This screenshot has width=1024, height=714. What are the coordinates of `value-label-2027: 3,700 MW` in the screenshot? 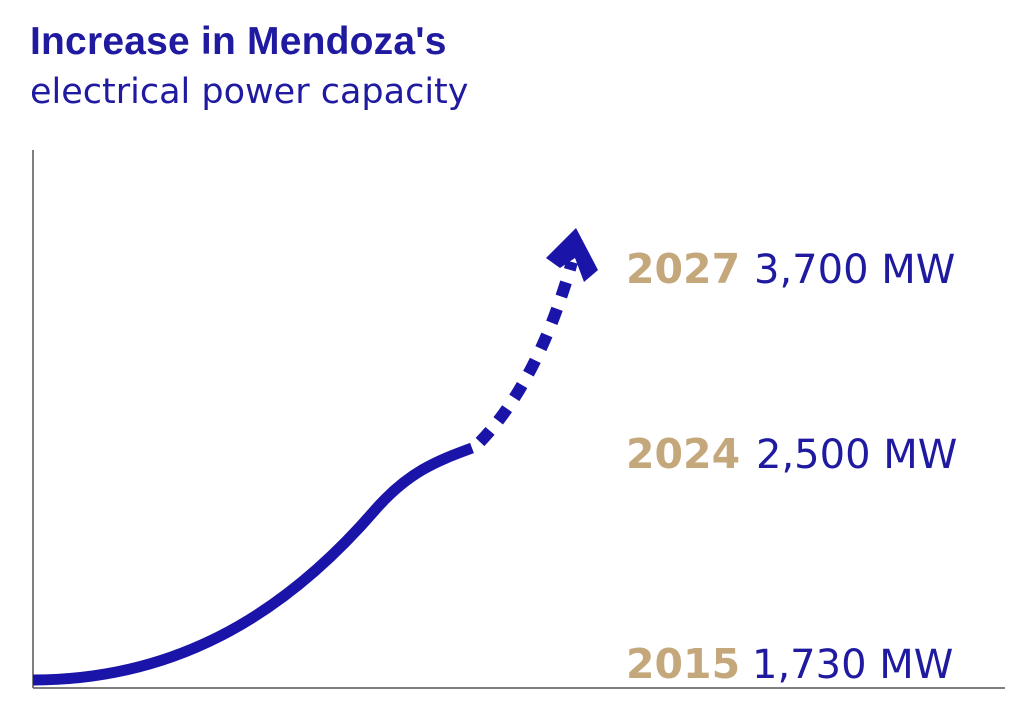 It's located at (854, 270).